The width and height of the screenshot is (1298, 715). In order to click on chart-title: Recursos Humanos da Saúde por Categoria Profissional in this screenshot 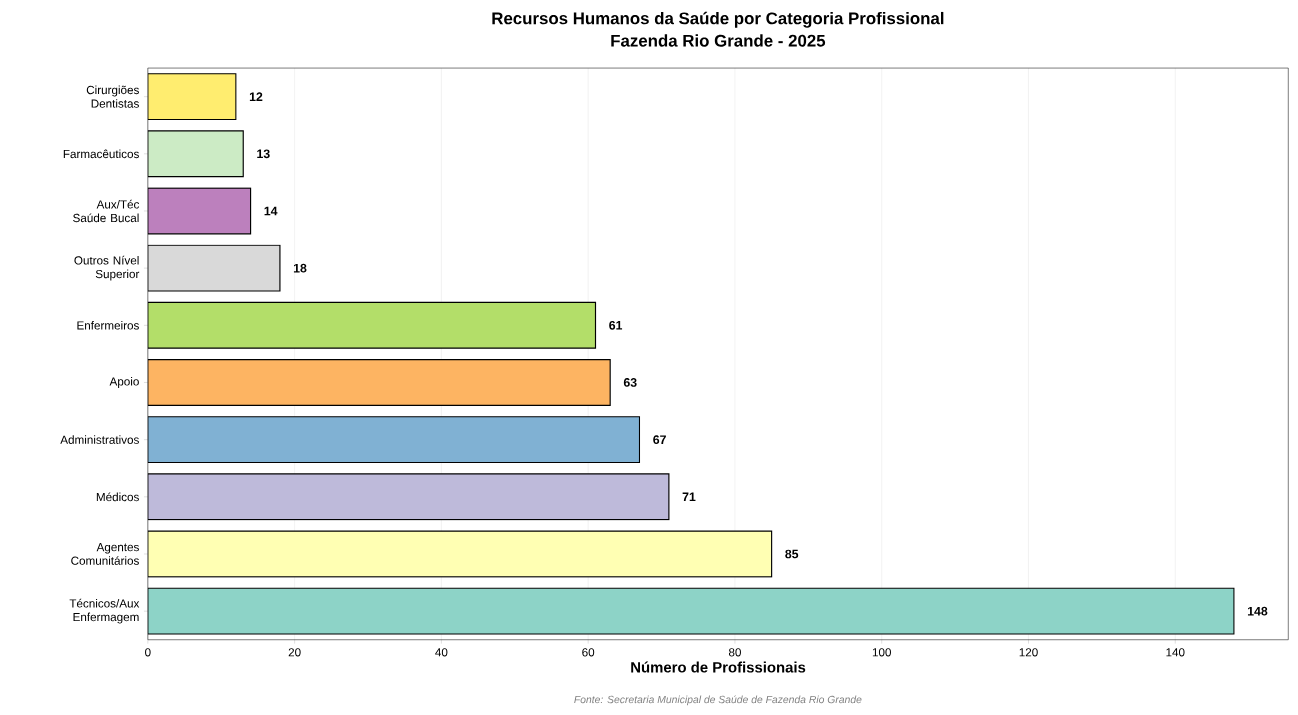, I will do `click(718, 20)`.